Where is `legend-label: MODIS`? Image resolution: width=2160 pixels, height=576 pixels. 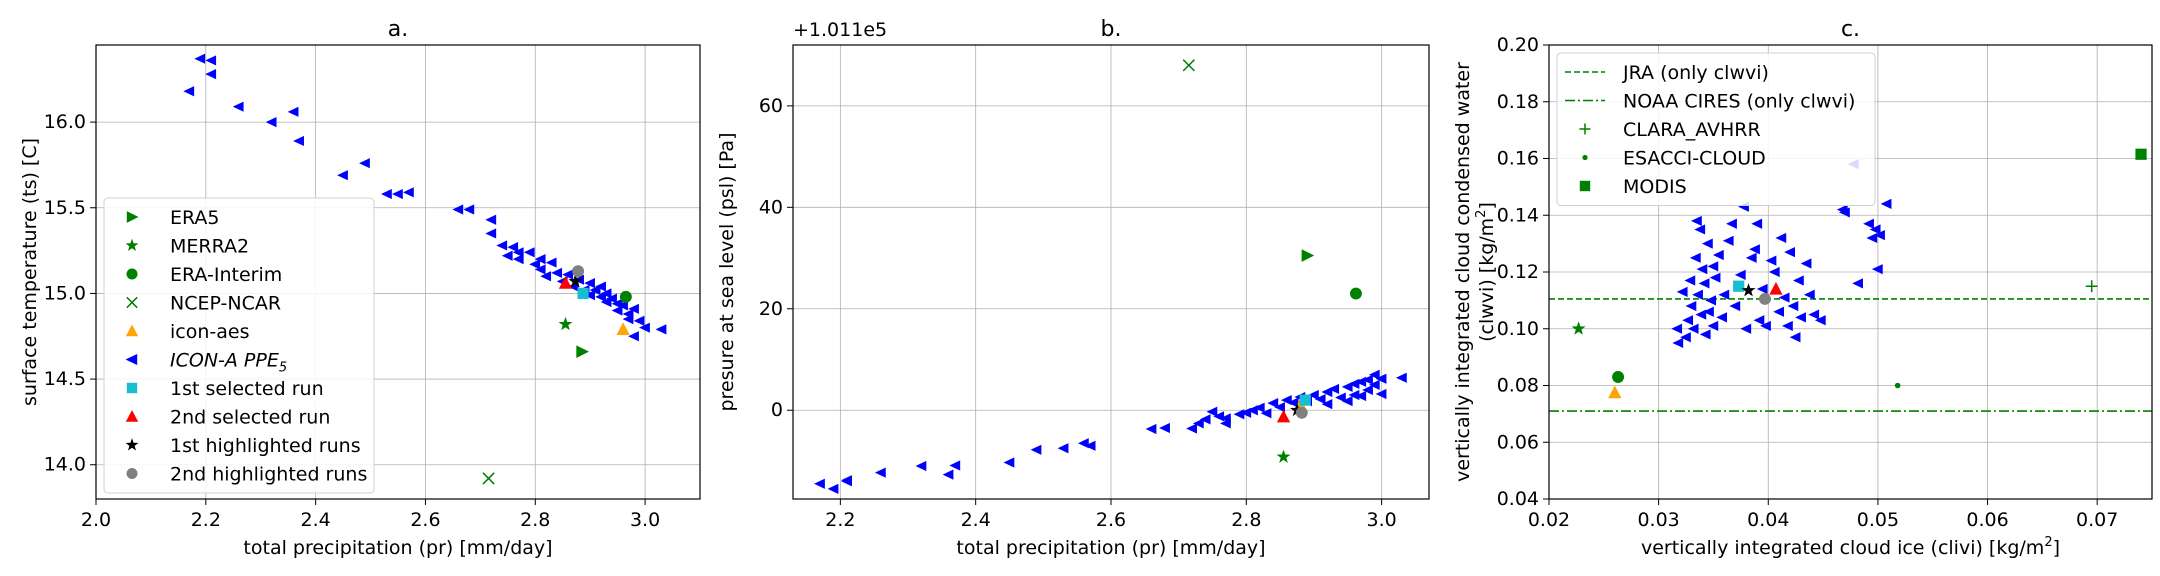
legend-label: MODIS is located at coordinates (1655, 187).